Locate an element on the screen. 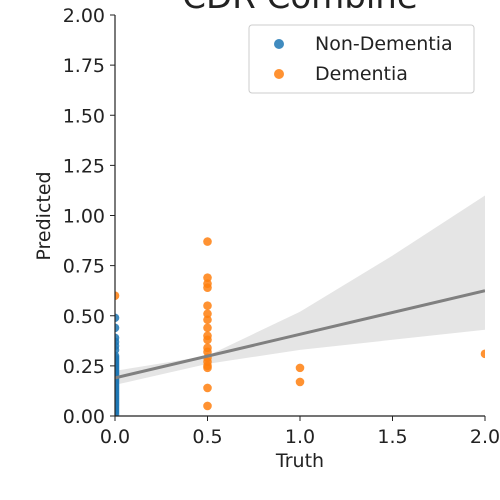  y-tick-label: 0.75 is located at coordinates (84, 267).